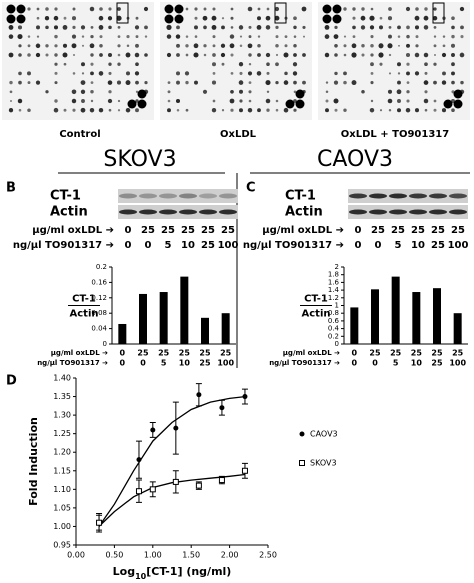 Image resolution: width=474 pixels, height=583 pixels. Describe the element at coordinates (99, 329) in the screenshot. I see `y-tick-label: 0.04` at that location.